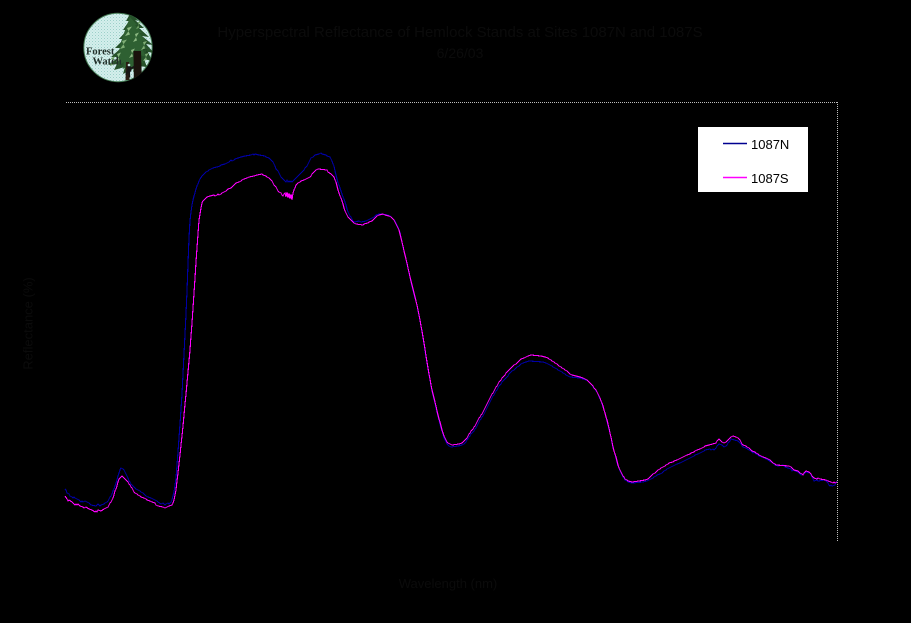  What do you see at coordinates (107, 62) in the screenshot?
I see `svg-text: Watch` at bounding box center [107, 62].